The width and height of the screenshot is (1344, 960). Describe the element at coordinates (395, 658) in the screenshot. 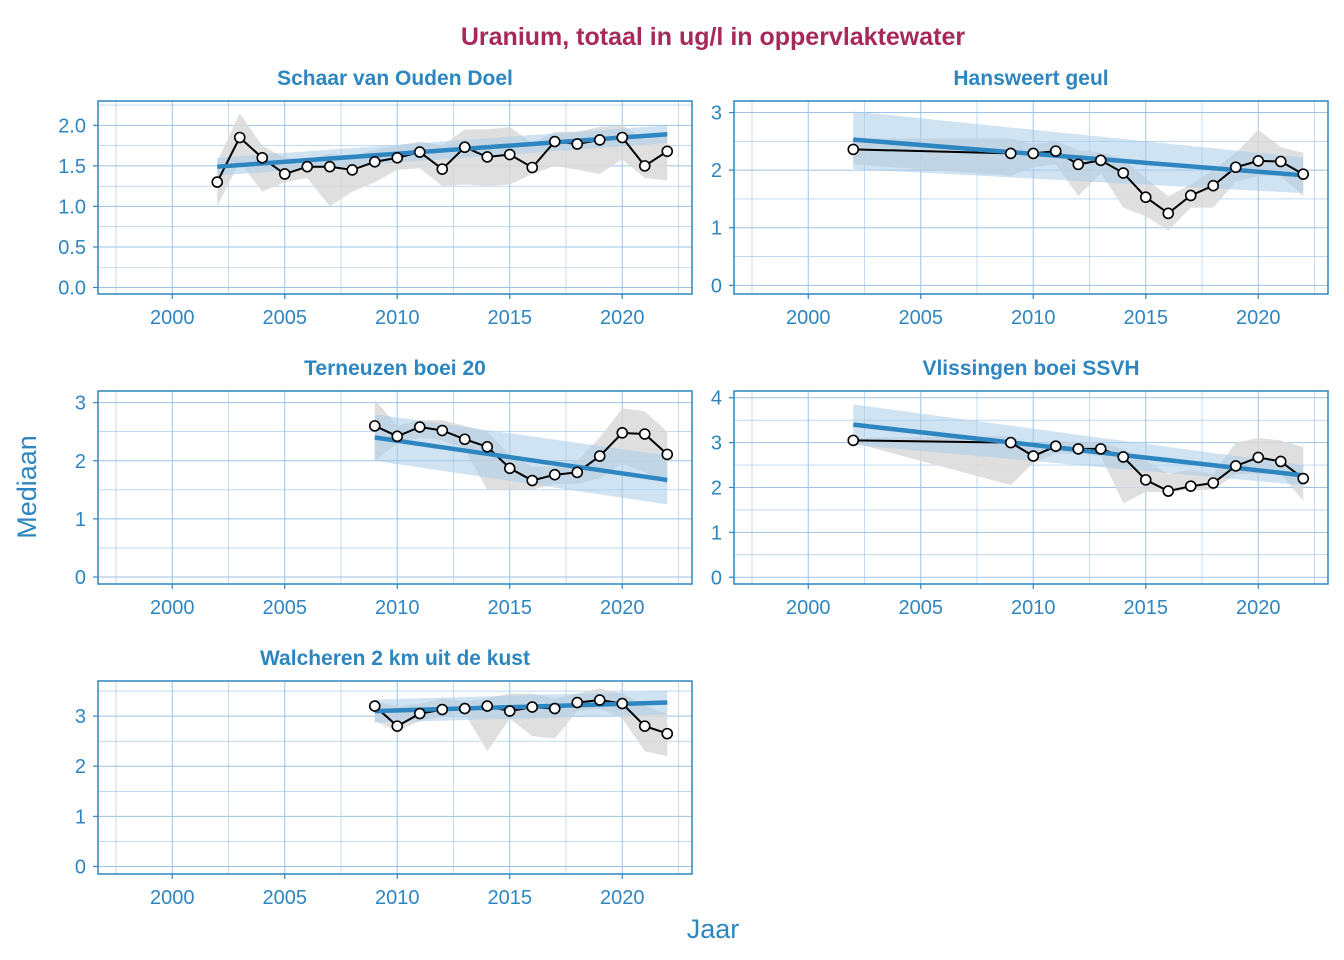

I see `panel-title: Walcheren 2 km uit de kust` at that location.